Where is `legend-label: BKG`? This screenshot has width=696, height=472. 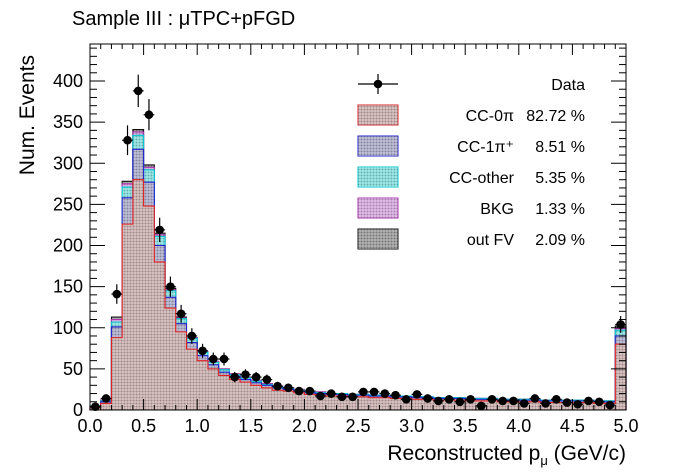 legend-label: BKG is located at coordinates (497, 209).